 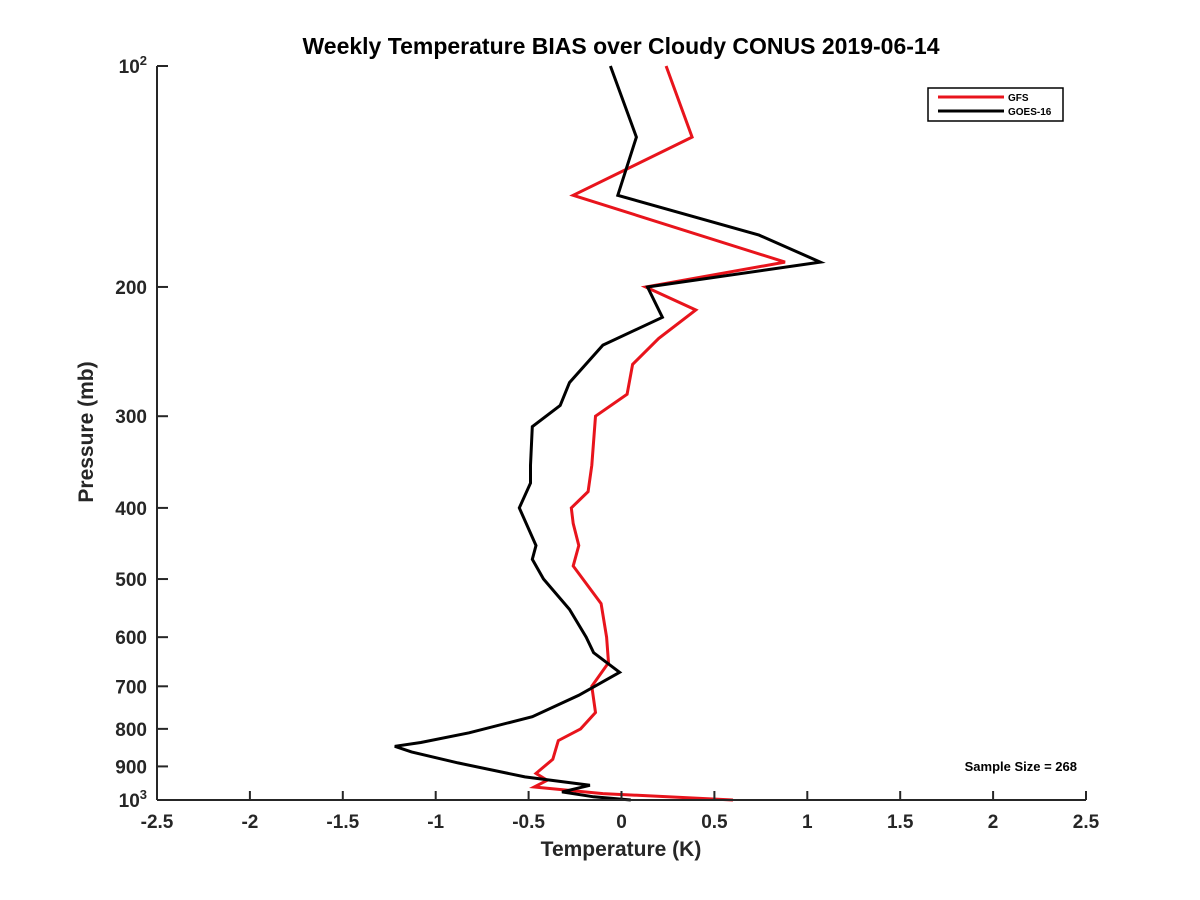 What do you see at coordinates (900, 822) in the screenshot?
I see `x-tick-label: 1.5` at bounding box center [900, 822].